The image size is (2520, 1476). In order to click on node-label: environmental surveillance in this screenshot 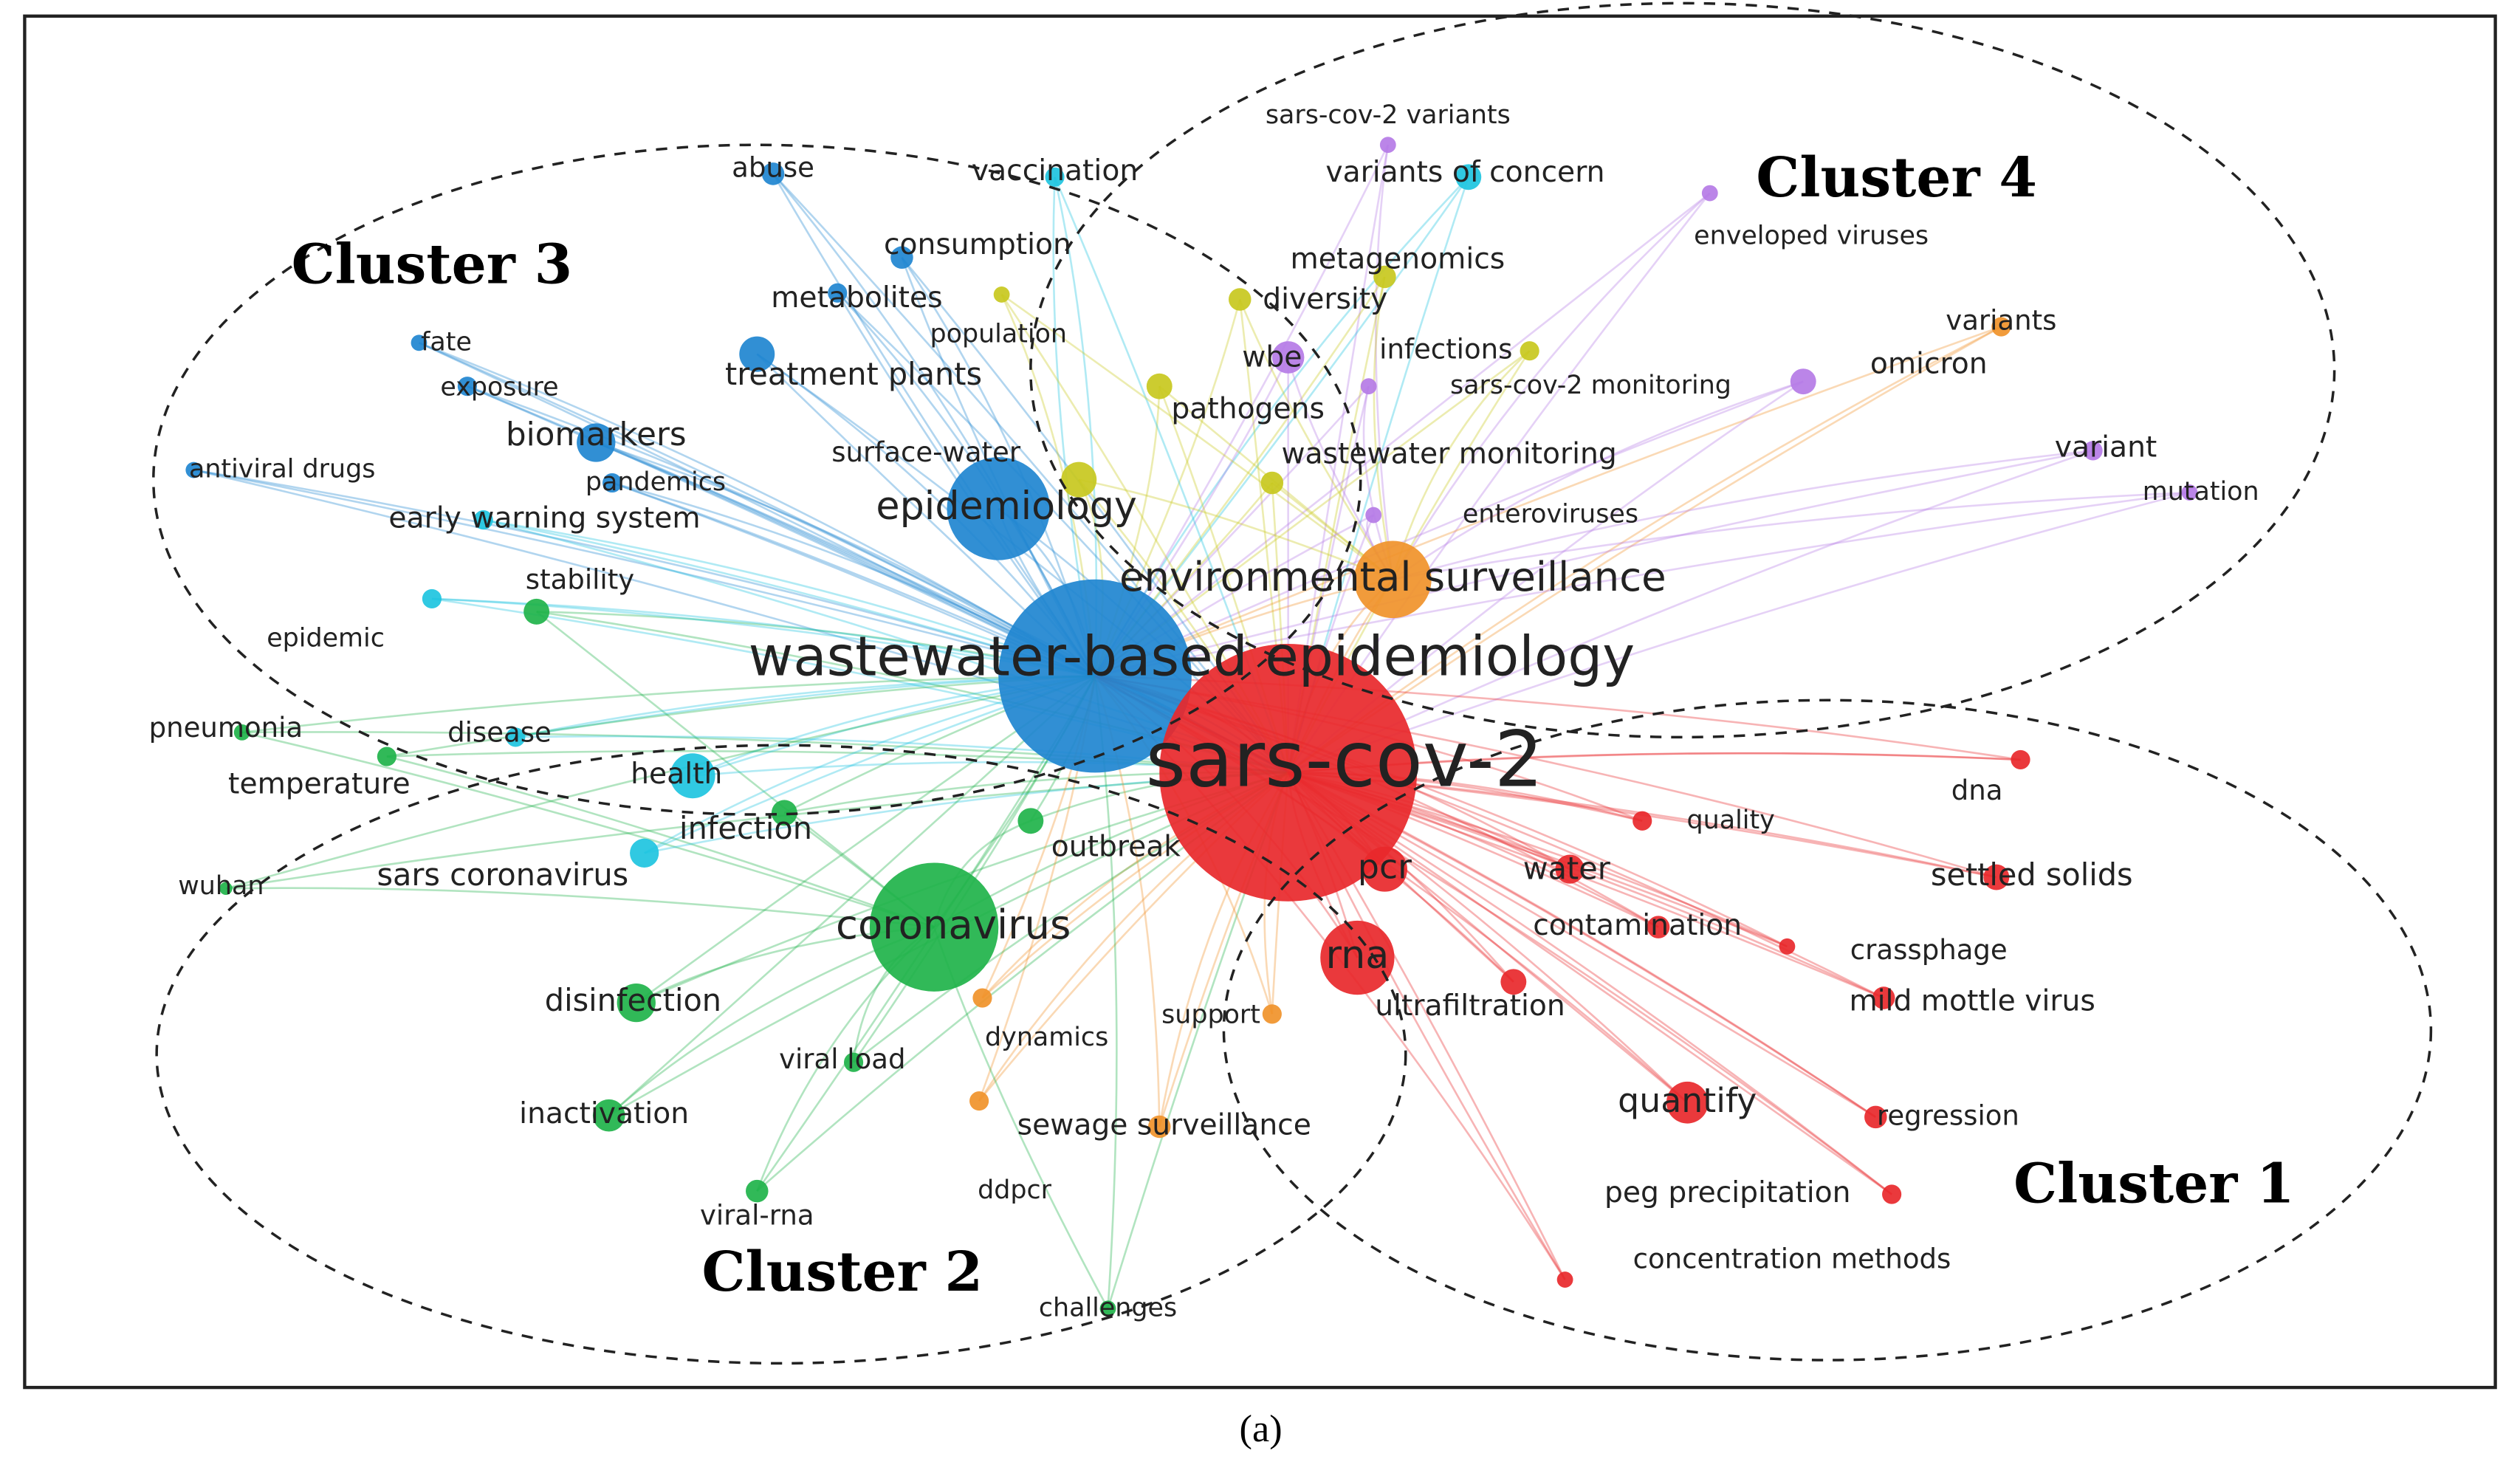, I will do `click(1392, 576)`.